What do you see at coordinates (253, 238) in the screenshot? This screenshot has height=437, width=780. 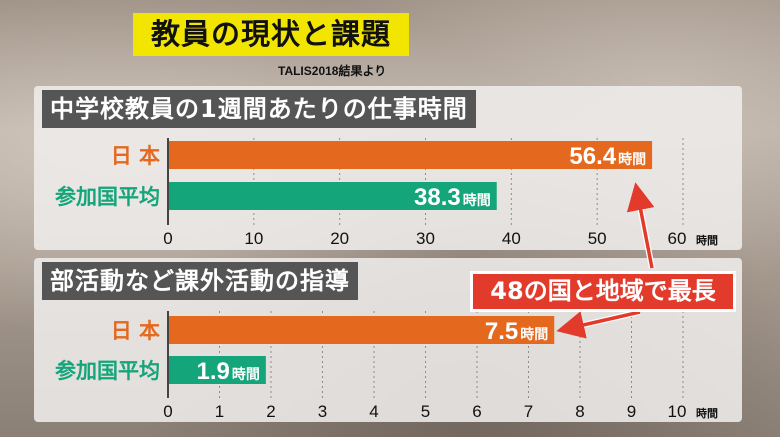 I see `tick-label-0-1: 10` at bounding box center [253, 238].